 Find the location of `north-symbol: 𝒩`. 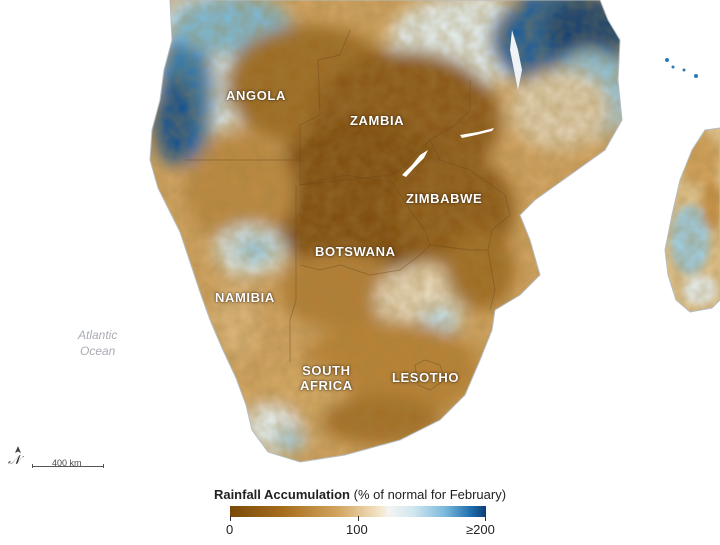

north-symbol: 𝒩 is located at coordinates (14, 460).